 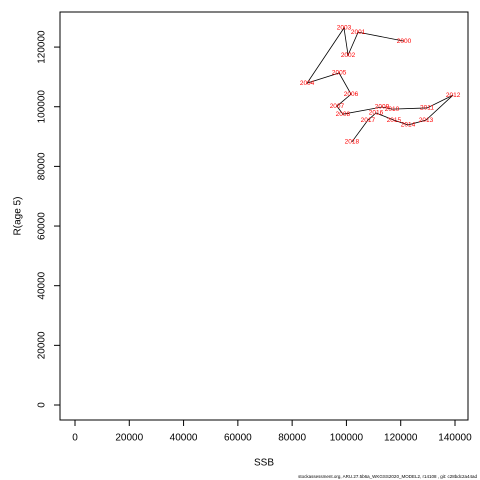 What do you see at coordinates (42, 166) in the screenshot?
I see `y-tick-label: 80000` at bounding box center [42, 166].